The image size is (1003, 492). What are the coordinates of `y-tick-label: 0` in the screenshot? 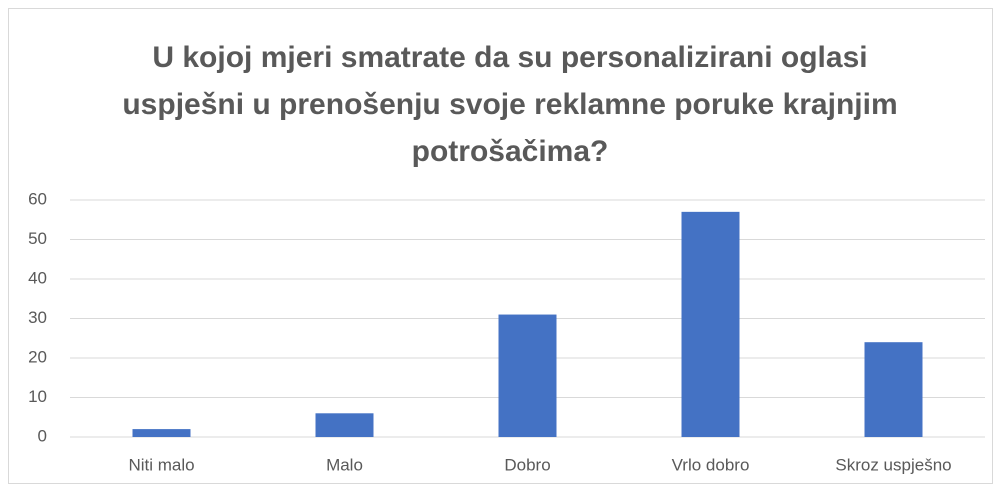 It's located at (42, 435).